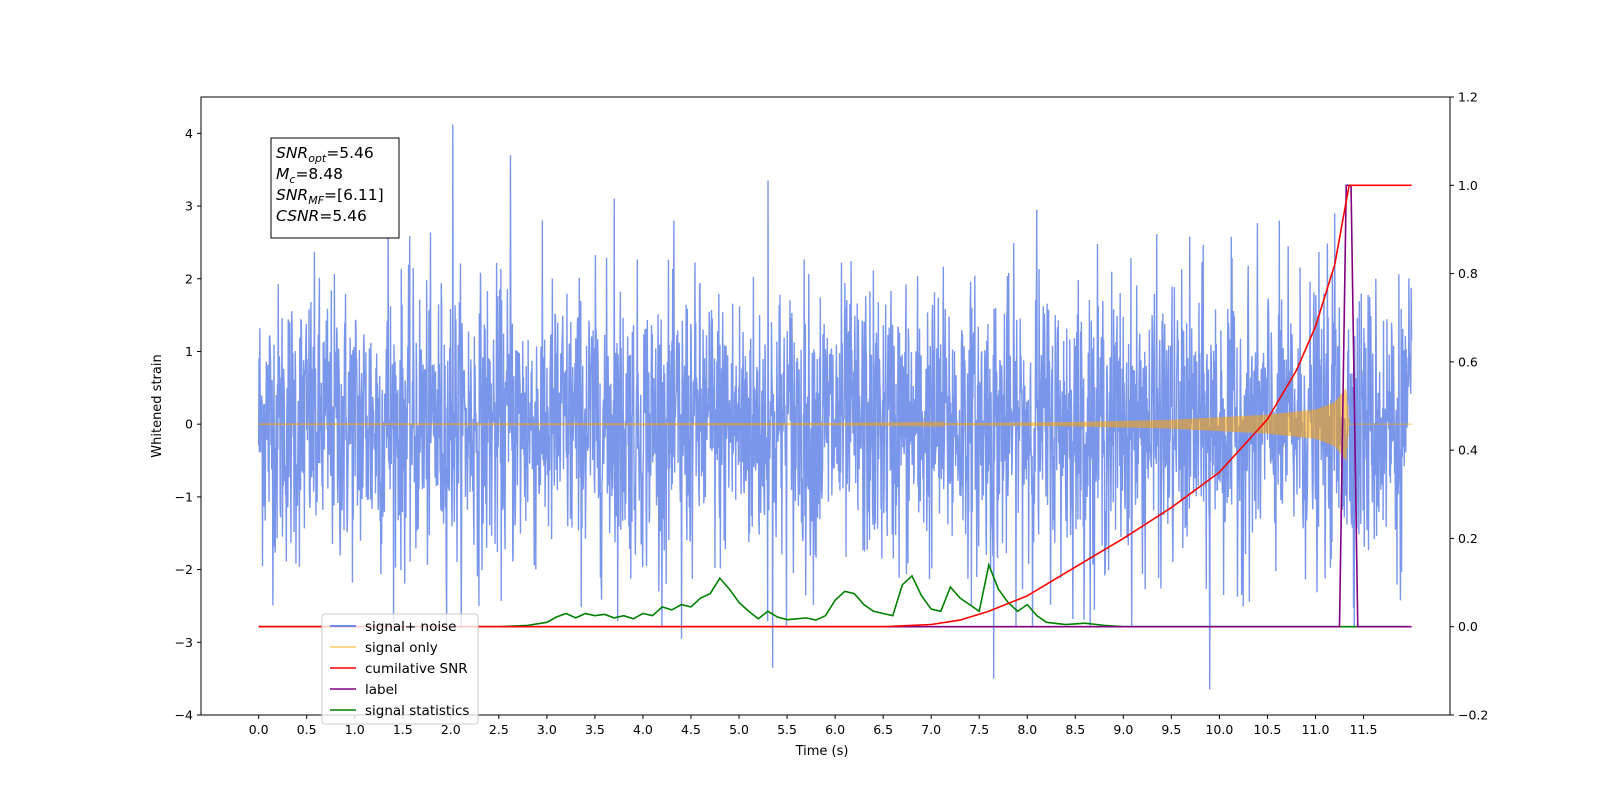  I want to click on x-axis-label: Time (s), so click(822, 751).